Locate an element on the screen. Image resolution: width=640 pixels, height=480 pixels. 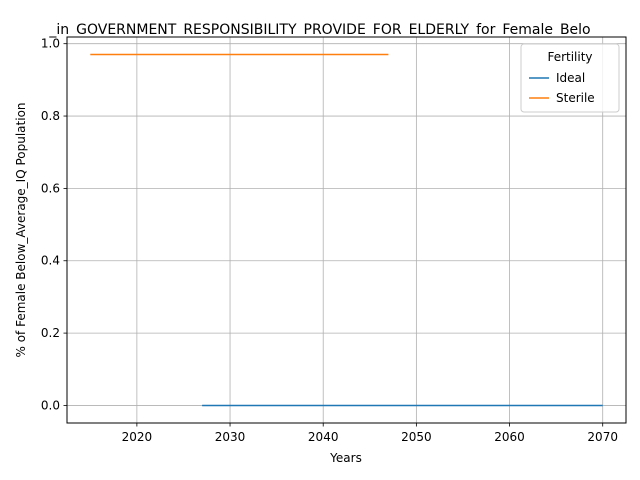
y-tick-label: 0.2 is located at coordinates (50, 333).